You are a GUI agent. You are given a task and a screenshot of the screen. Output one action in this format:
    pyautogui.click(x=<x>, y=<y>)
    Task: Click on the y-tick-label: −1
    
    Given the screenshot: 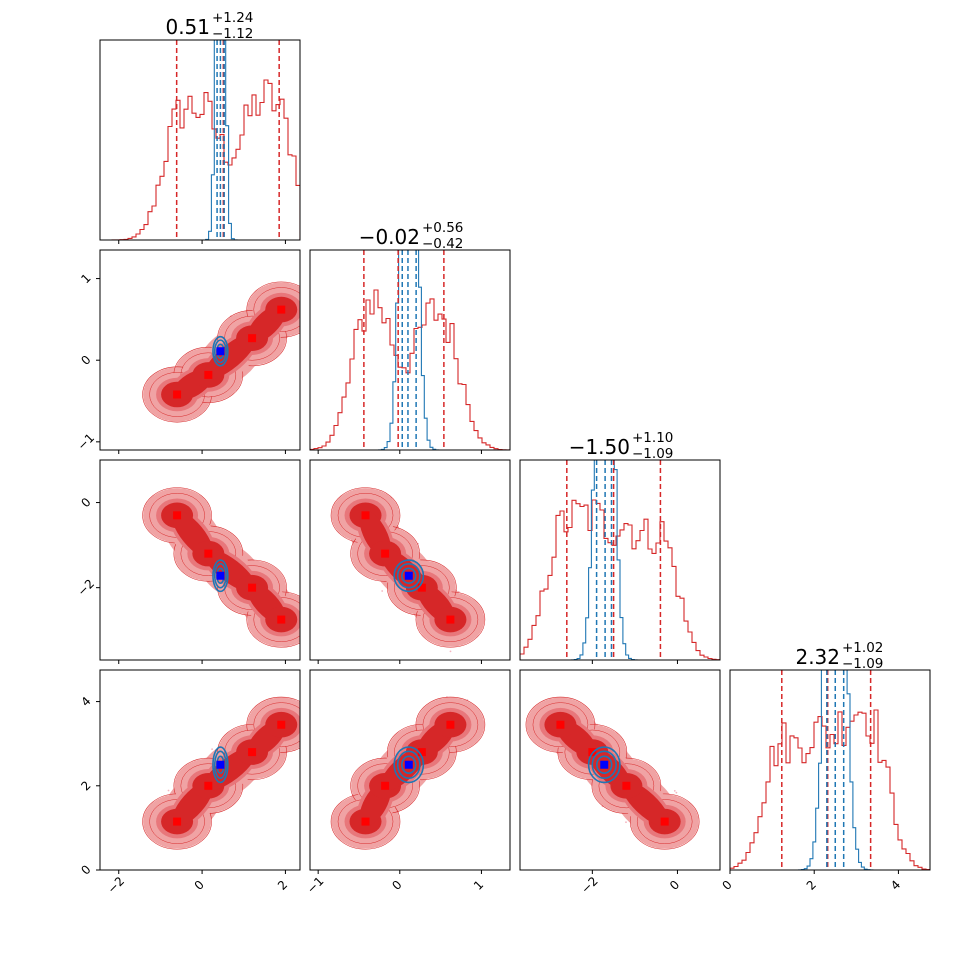 What is the action you would take?
    pyautogui.click(x=86, y=442)
    